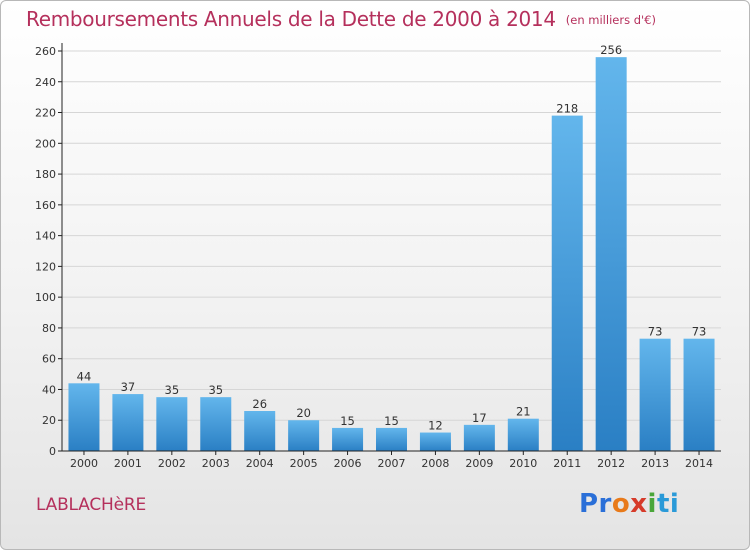  Describe the element at coordinates (84, 376) in the screenshot. I see `data-label: 44` at that location.